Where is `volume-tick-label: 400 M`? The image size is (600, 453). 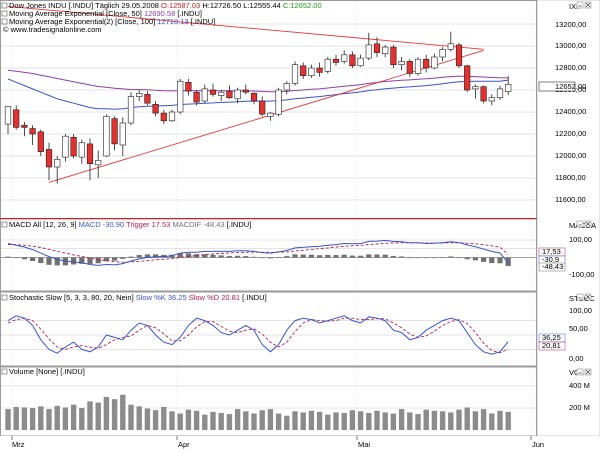 volume-tick-label: 400 M is located at coordinates (579, 385).